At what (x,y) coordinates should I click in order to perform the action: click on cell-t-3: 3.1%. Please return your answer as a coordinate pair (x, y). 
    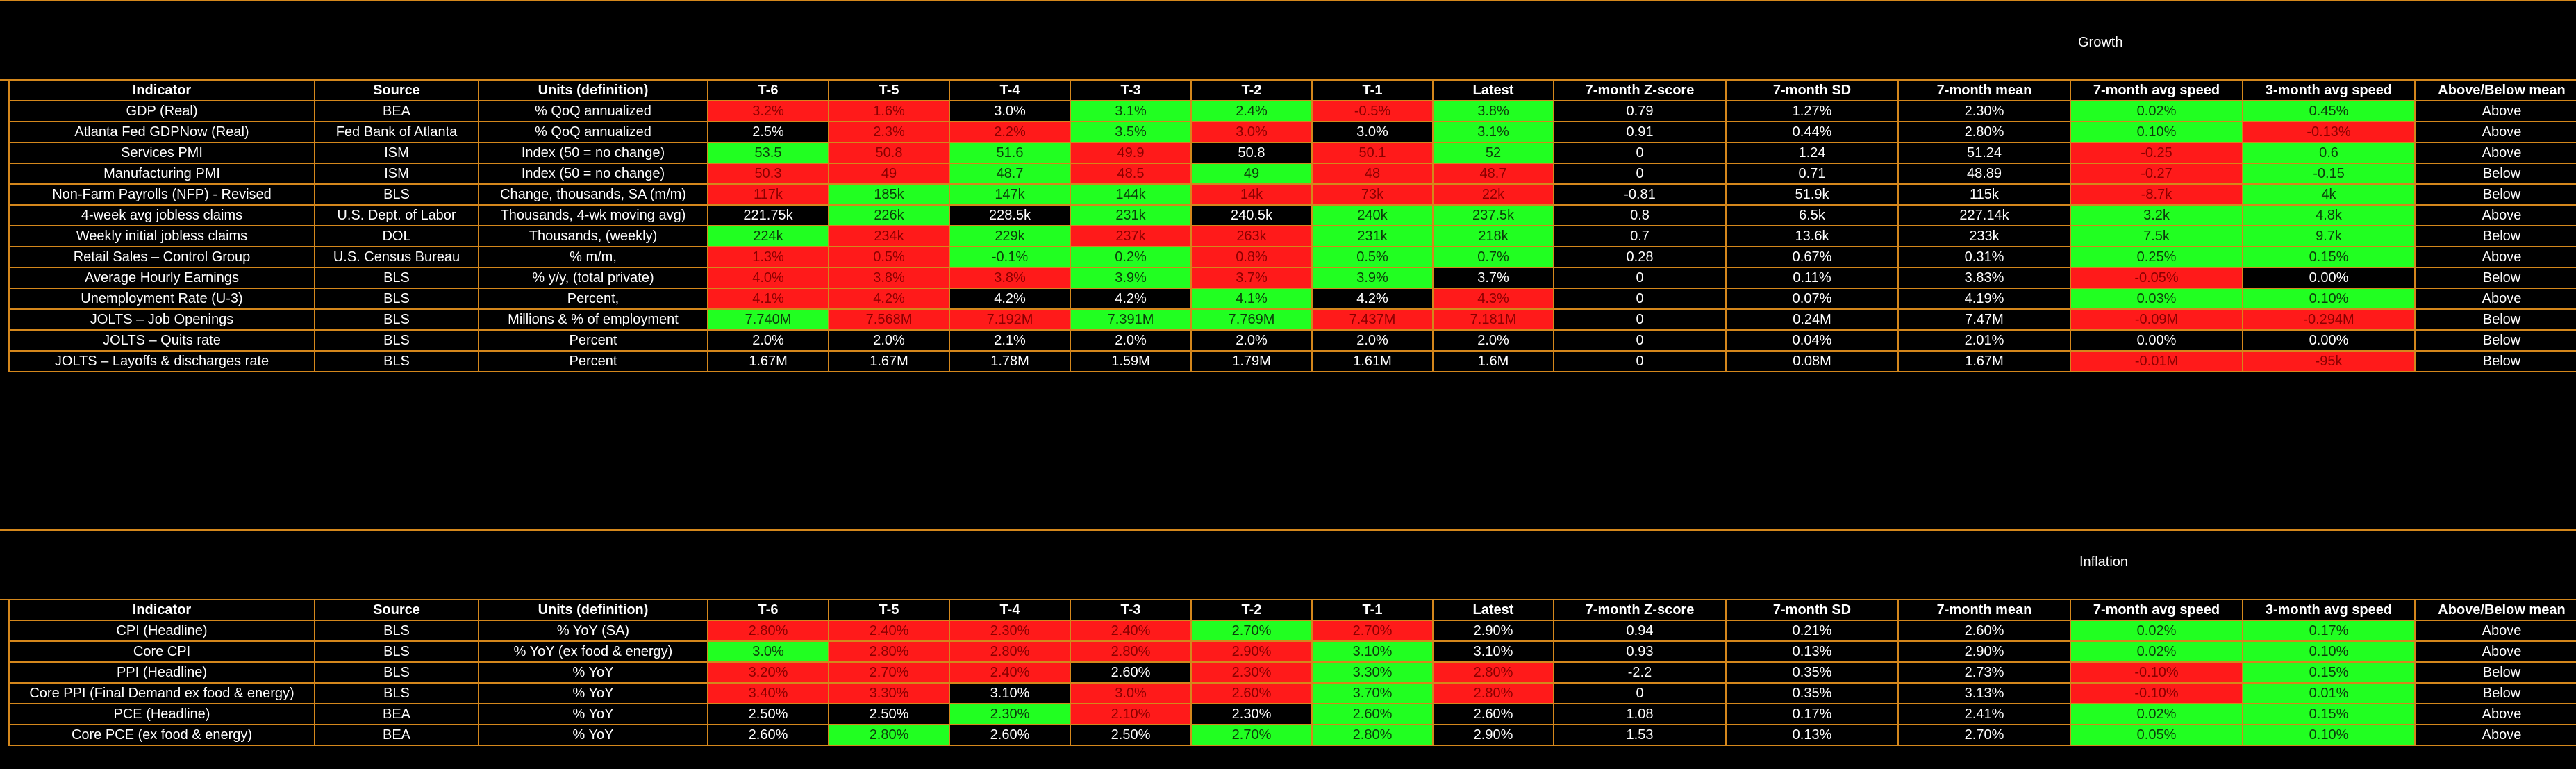
    Looking at the image, I should click on (1131, 111).